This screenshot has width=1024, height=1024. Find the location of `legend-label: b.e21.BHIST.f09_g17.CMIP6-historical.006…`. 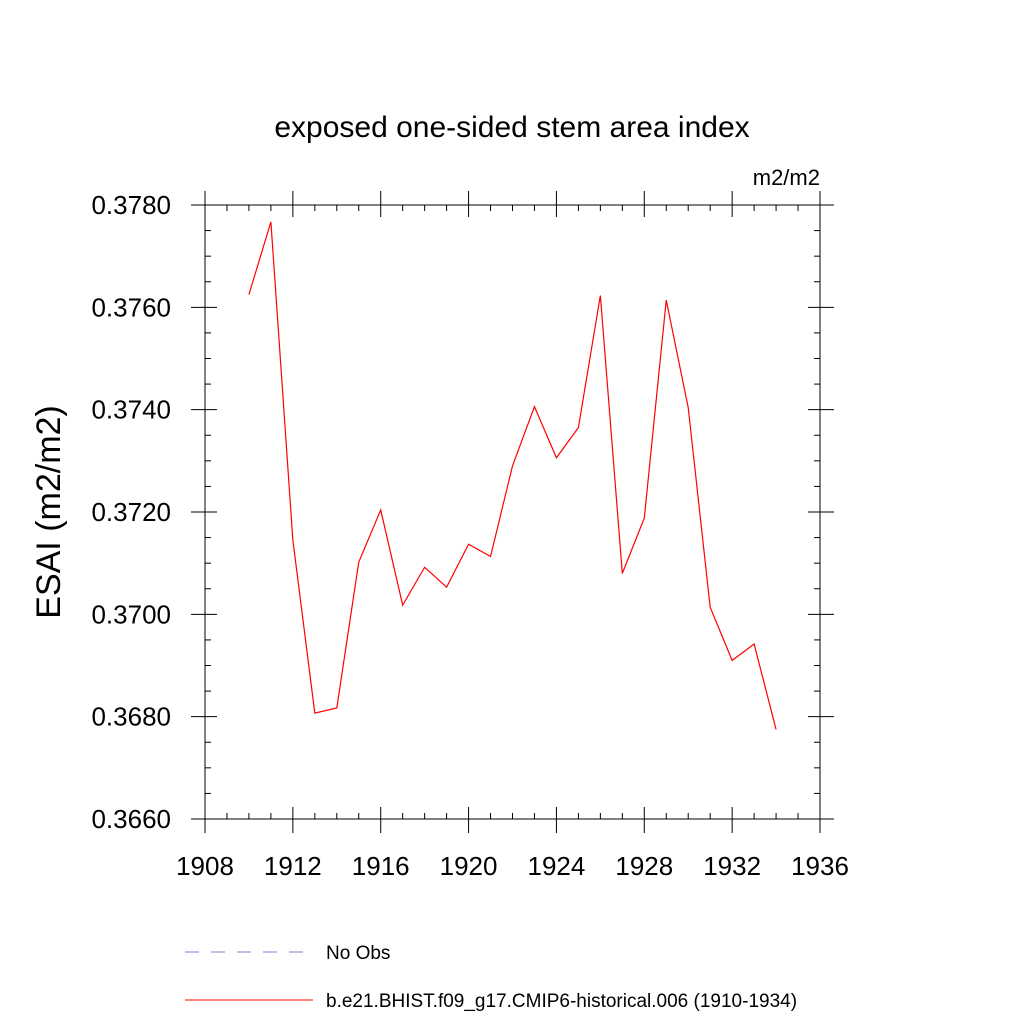

legend-label: b.e21.BHIST.f09_g17.CMIP6-historical.006… is located at coordinates (561, 1001).